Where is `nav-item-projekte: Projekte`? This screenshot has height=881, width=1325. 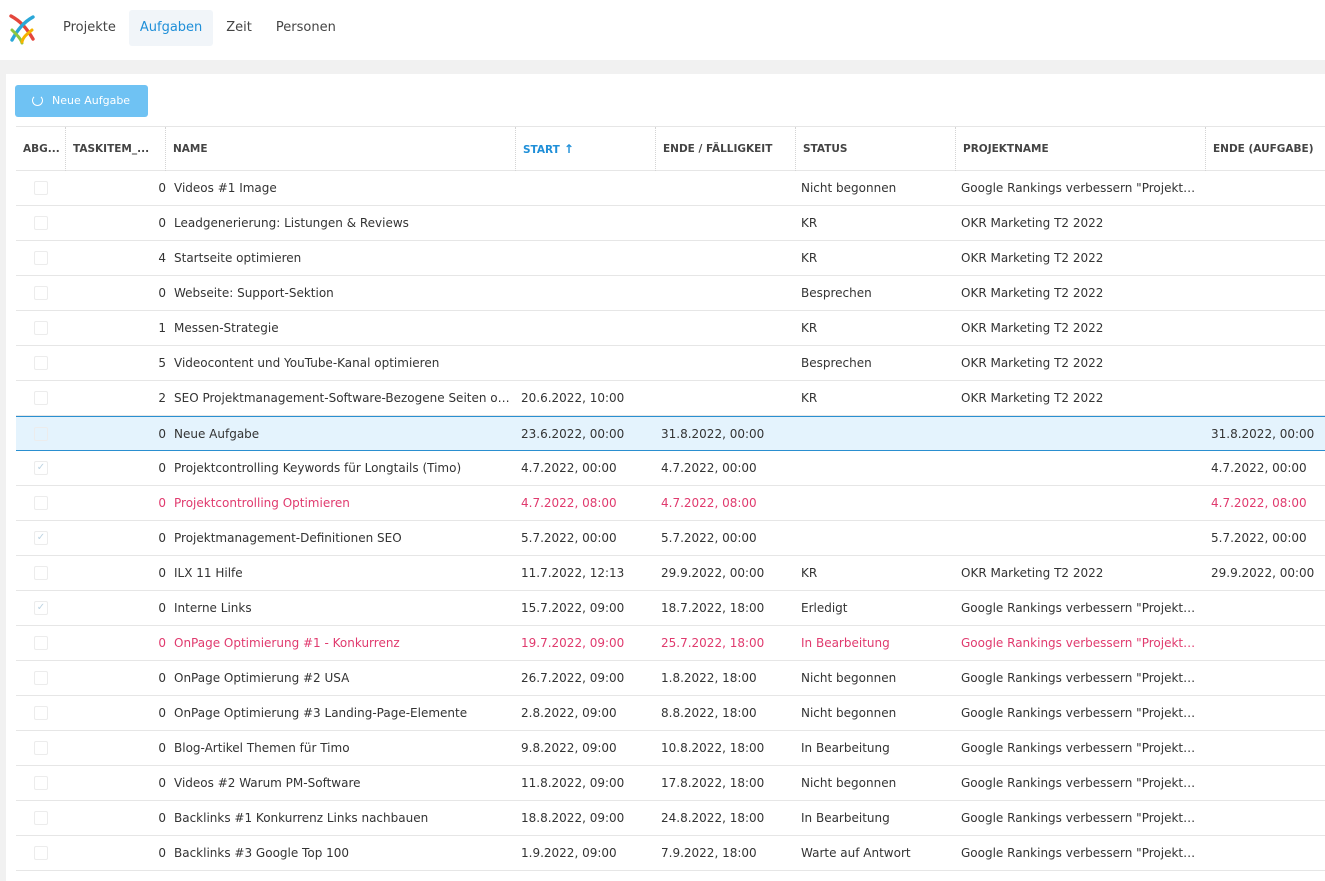 nav-item-projekte: Projekte is located at coordinates (89, 27).